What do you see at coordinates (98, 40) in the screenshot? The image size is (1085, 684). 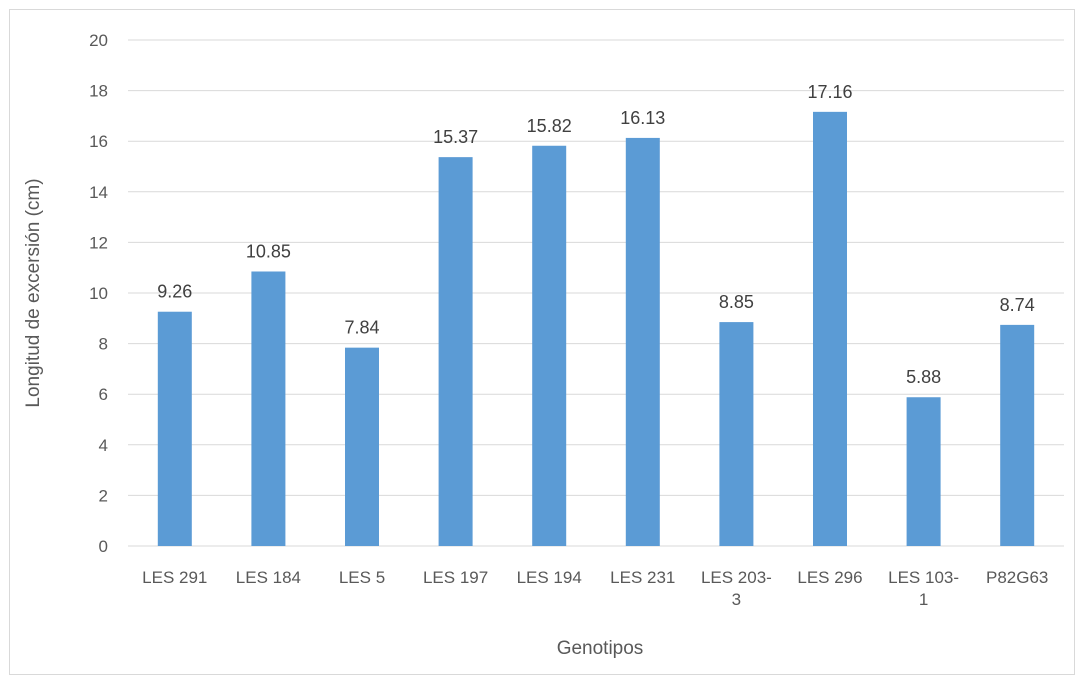 I see `y-tick-label: 20` at bounding box center [98, 40].